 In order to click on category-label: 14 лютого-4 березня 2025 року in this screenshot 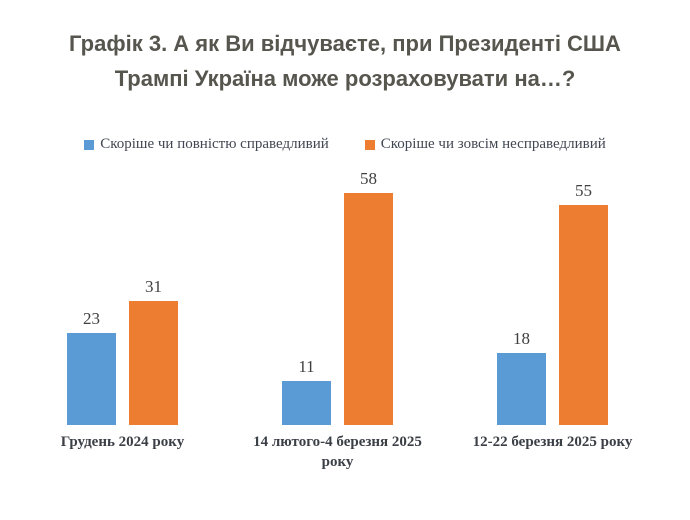, I will do `click(337, 452)`.